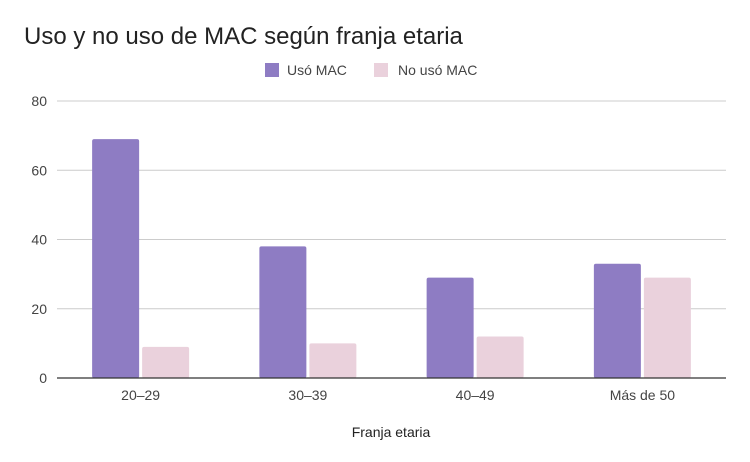 The width and height of the screenshot is (750, 462). Describe the element at coordinates (317, 70) in the screenshot. I see `legend-label-uso-mac: Usó MAC` at that location.